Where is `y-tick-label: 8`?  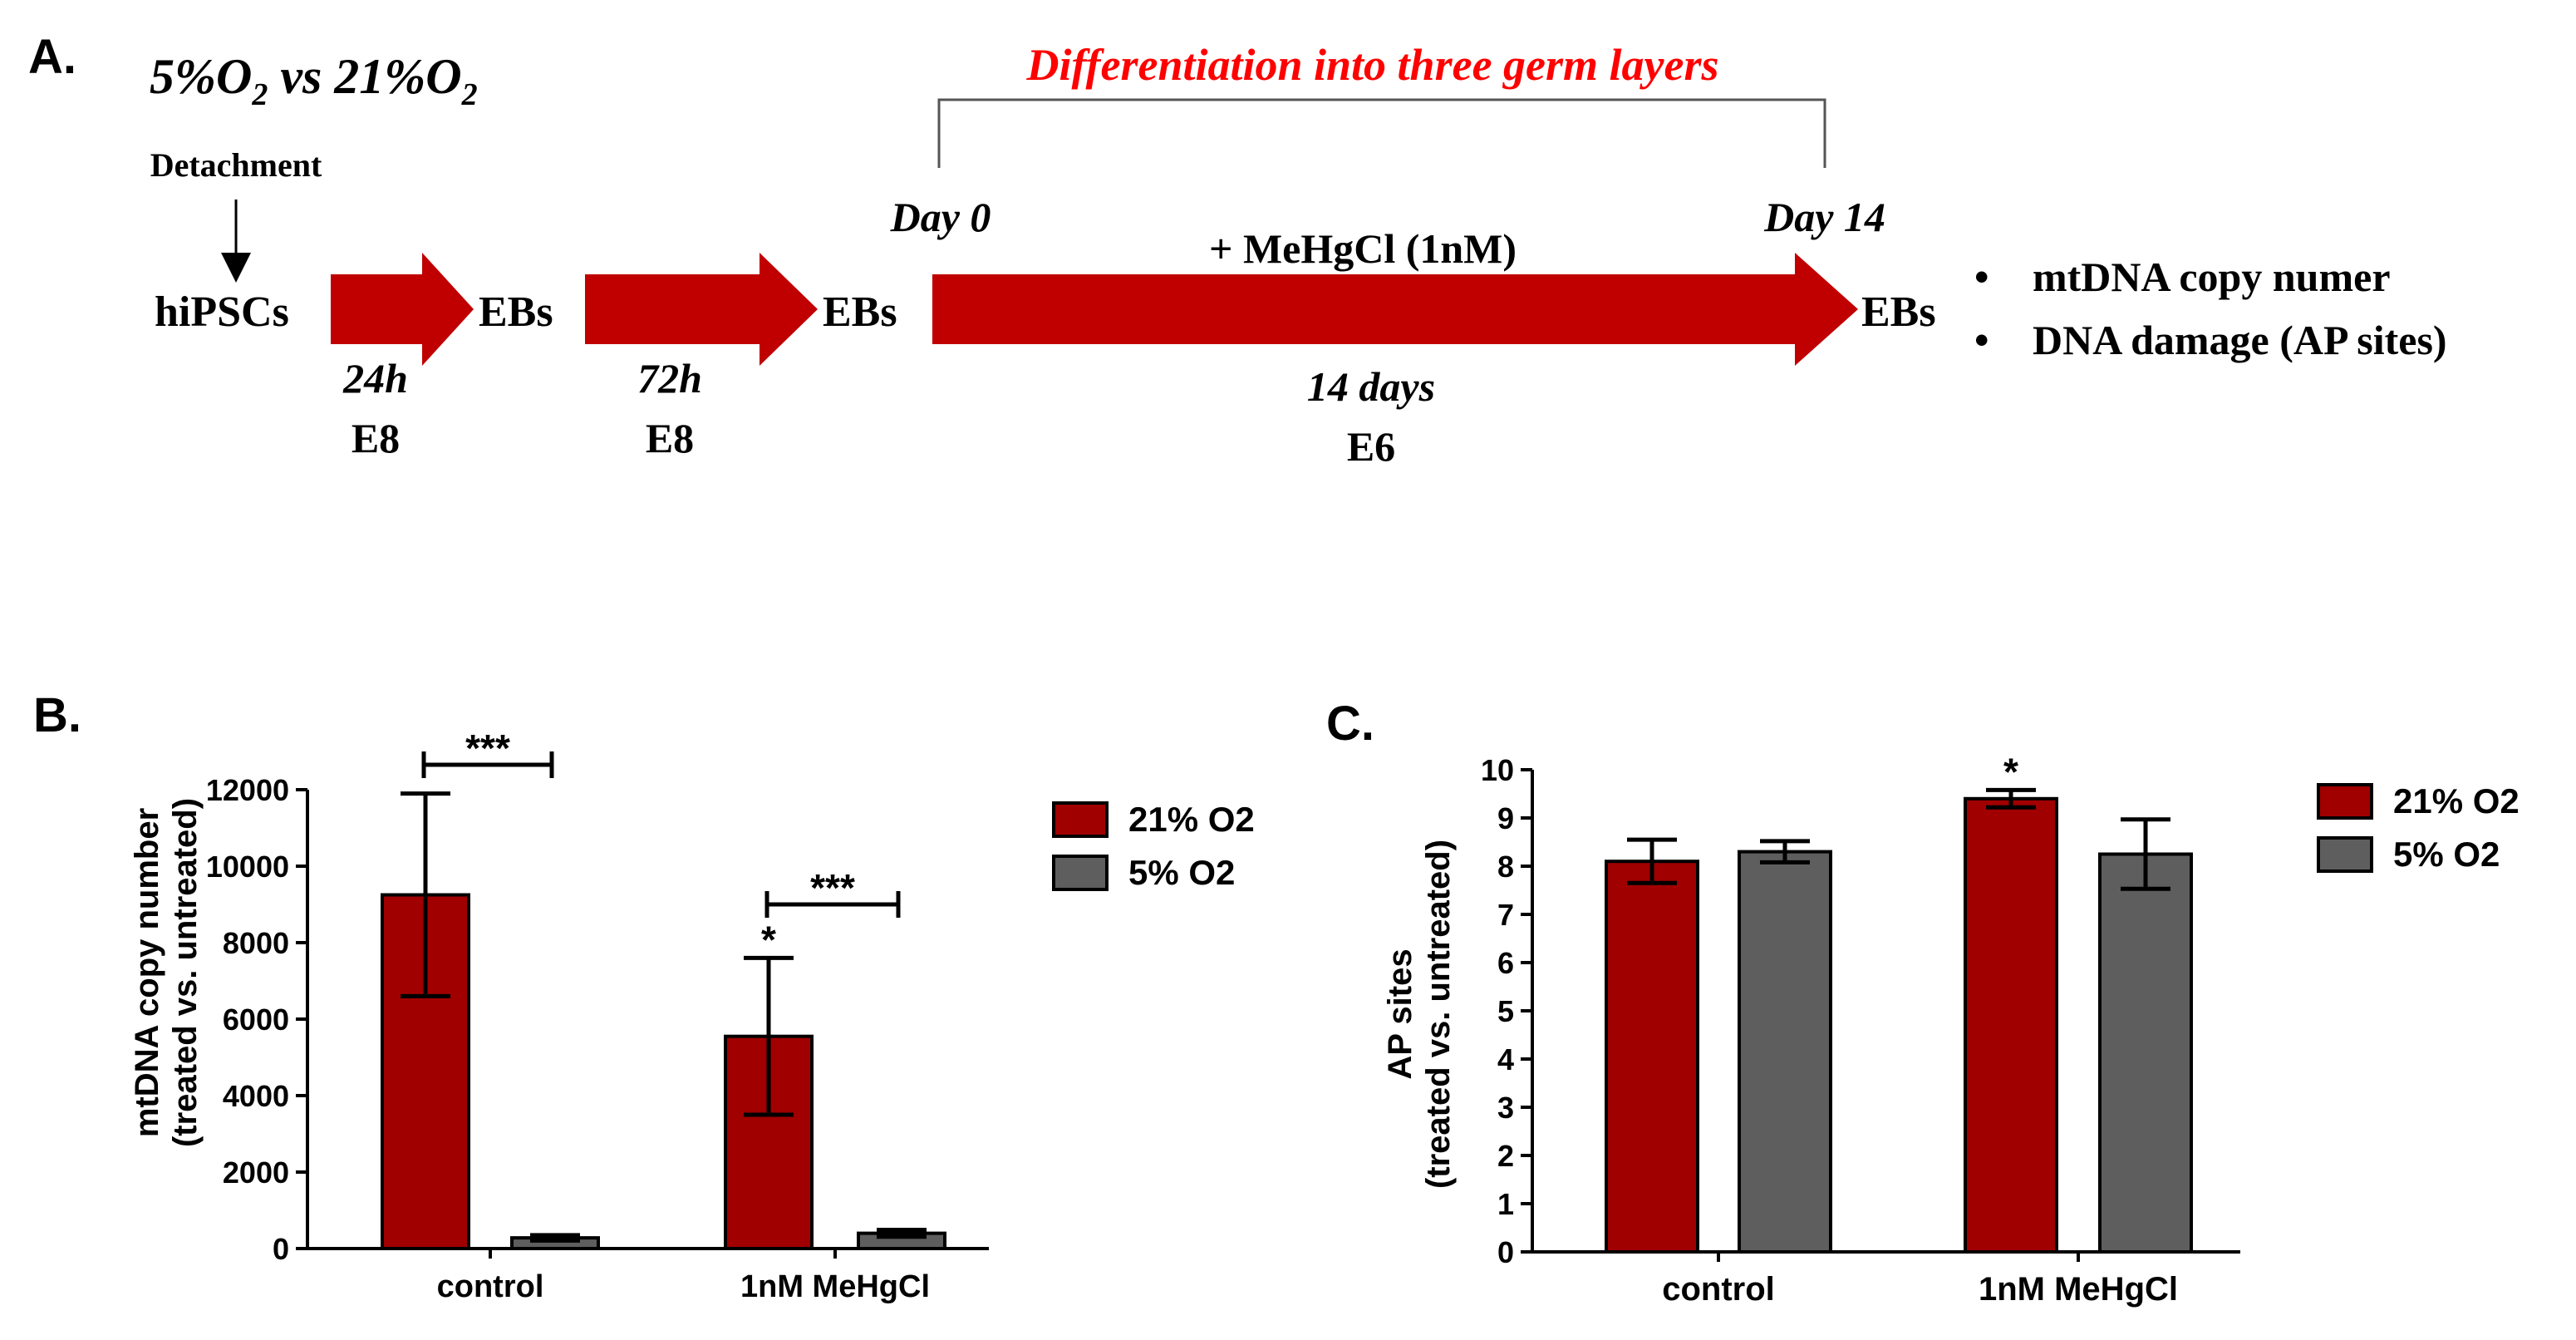 y-tick-label: 8 is located at coordinates (1505, 867).